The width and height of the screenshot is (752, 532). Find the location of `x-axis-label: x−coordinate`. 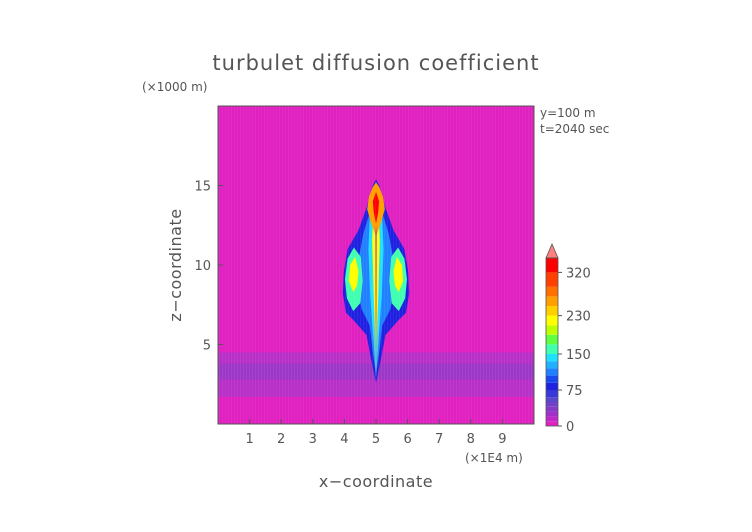

x-axis-label: x−coordinate is located at coordinates (376, 481).